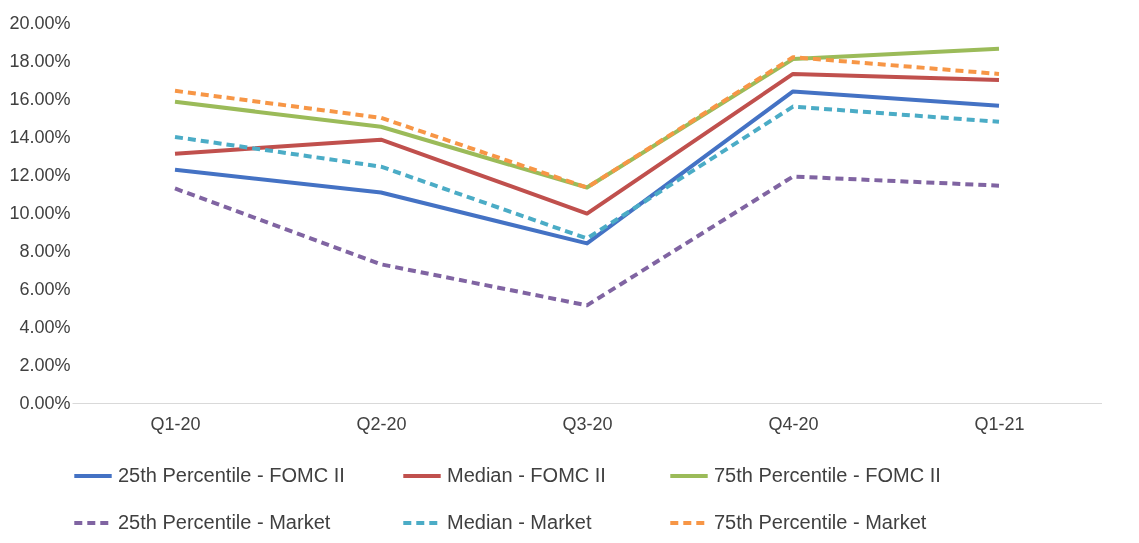 Image resolution: width=1139 pixels, height=543 pixels. What do you see at coordinates (45, 326) in the screenshot?
I see `y-tick-label: 4.00%` at bounding box center [45, 326].